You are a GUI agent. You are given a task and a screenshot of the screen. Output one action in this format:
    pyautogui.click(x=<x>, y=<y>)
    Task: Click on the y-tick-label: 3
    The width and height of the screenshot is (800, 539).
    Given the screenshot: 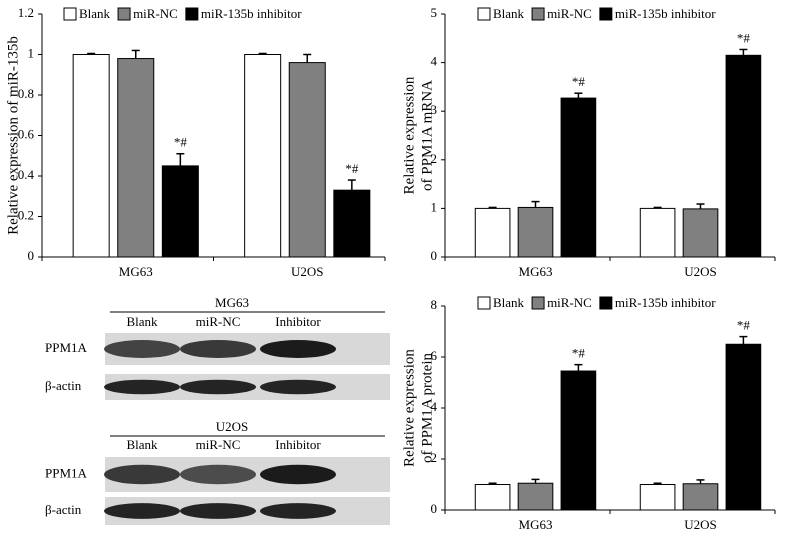 What is the action you would take?
    pyautogui.click(x=434, y=109)
    